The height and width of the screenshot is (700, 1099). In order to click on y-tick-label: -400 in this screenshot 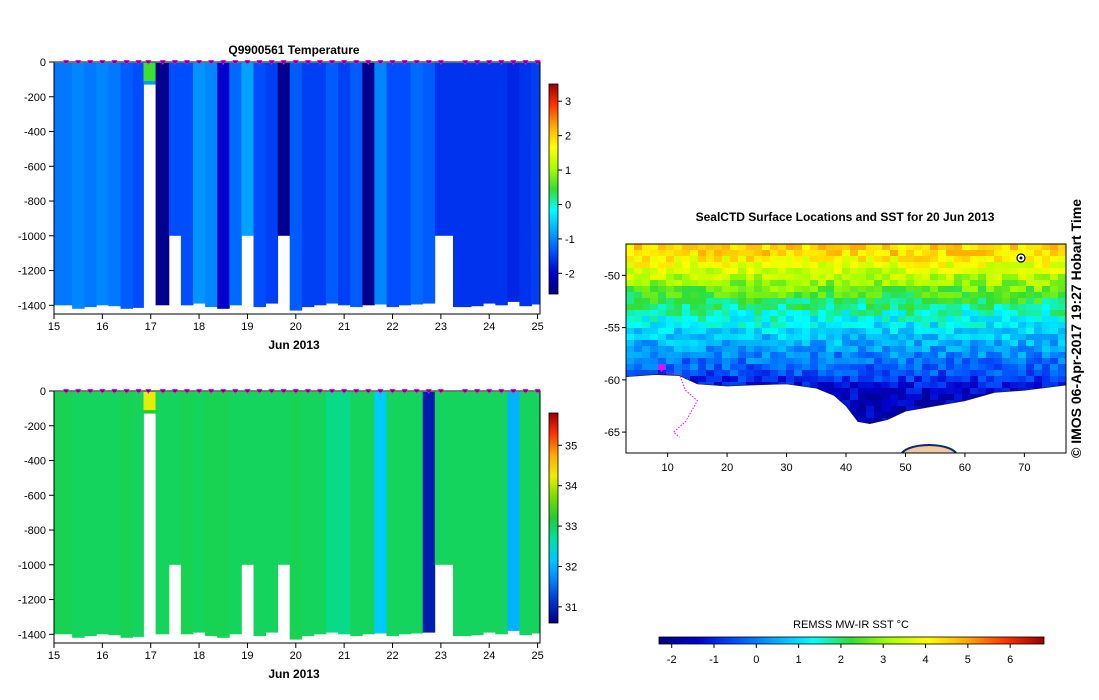, I will do `click(35, 462)`.